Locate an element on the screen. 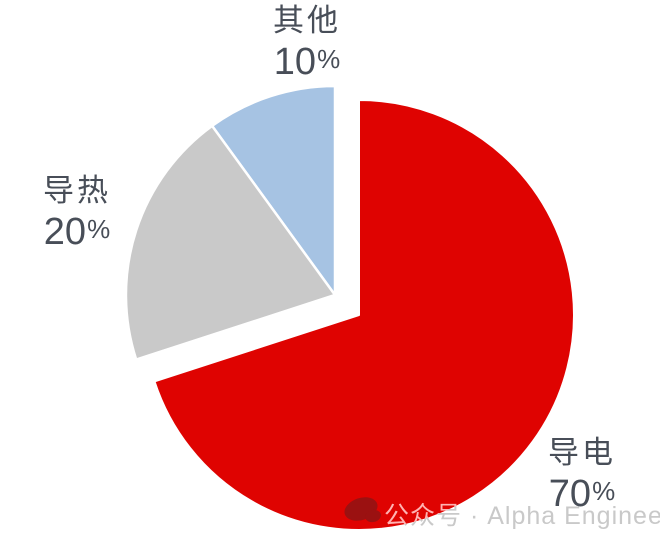 This screenshot has width=660, height=545. slice-label-other: 其他 10% is located at coordinates (307, 42).